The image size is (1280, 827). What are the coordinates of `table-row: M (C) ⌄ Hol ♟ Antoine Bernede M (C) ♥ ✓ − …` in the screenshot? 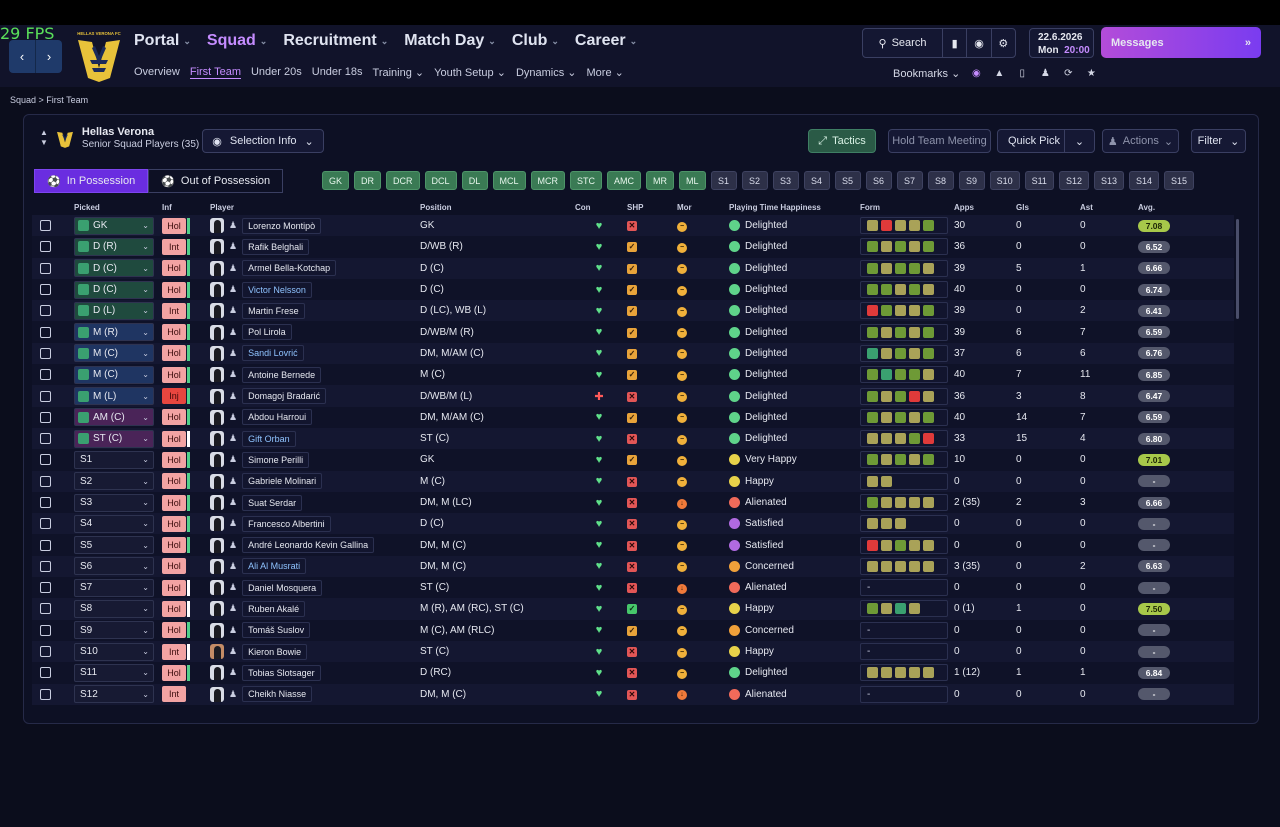 It's located at (633, 375).